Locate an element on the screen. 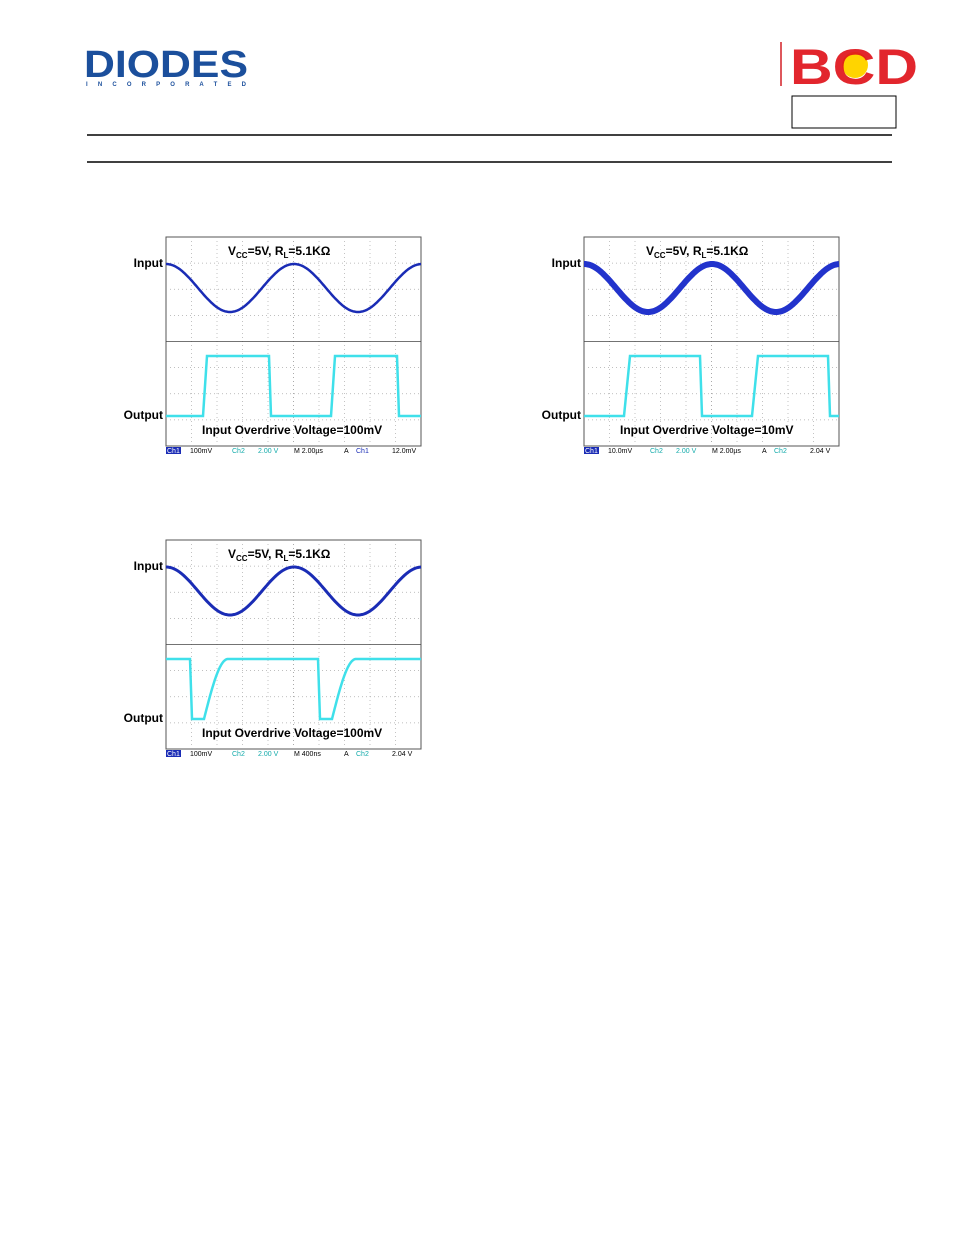 This screenshot has height=1235, width=954. status-text: 12.0mV is located at coordinates (404, 451).